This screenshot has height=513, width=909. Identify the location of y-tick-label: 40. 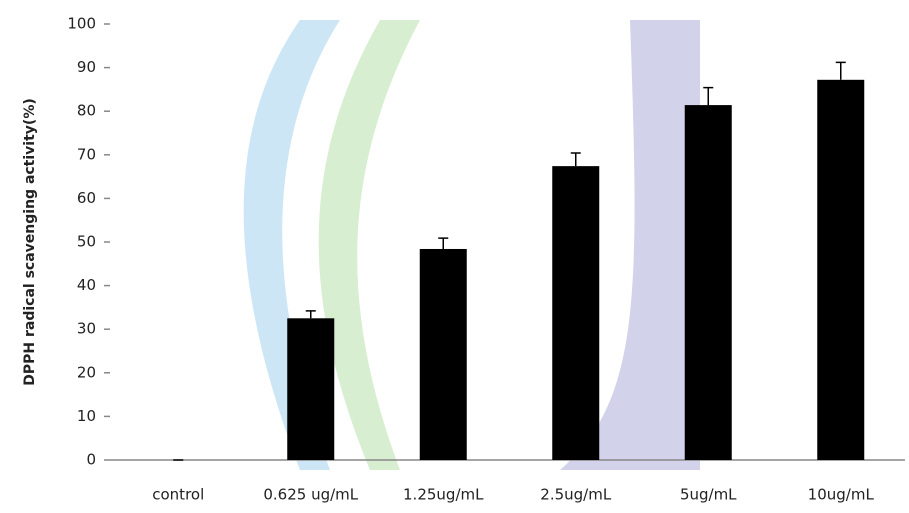
(86, 285).